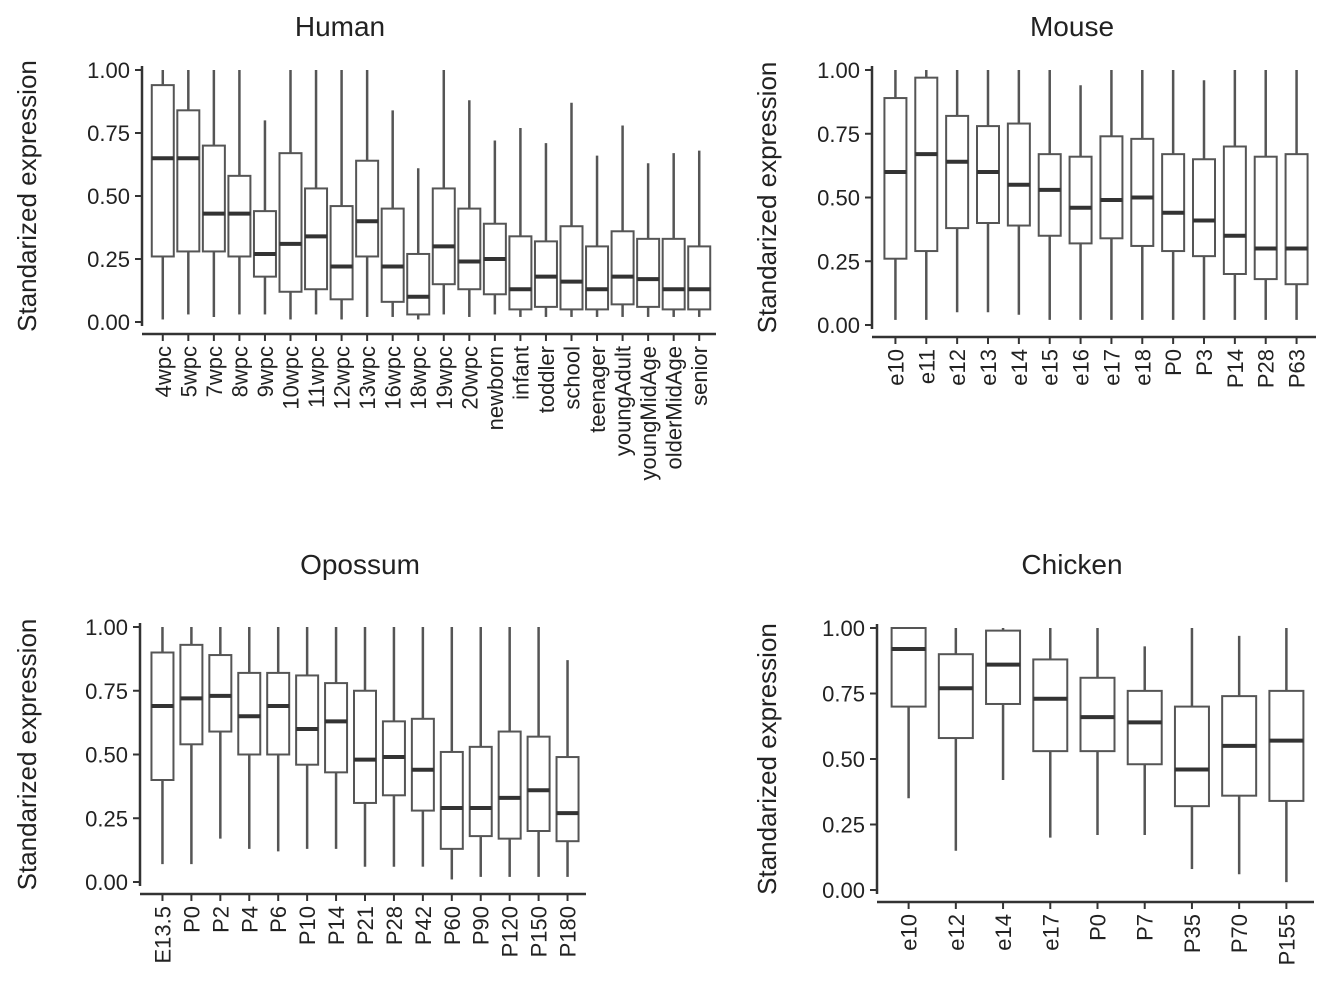 This screenshot has width=1337, height=992. What do you see at coordinates (162, 935) in the screenshot?
I see `x-tick-label: E13.5` at bounding box center [162, 935].